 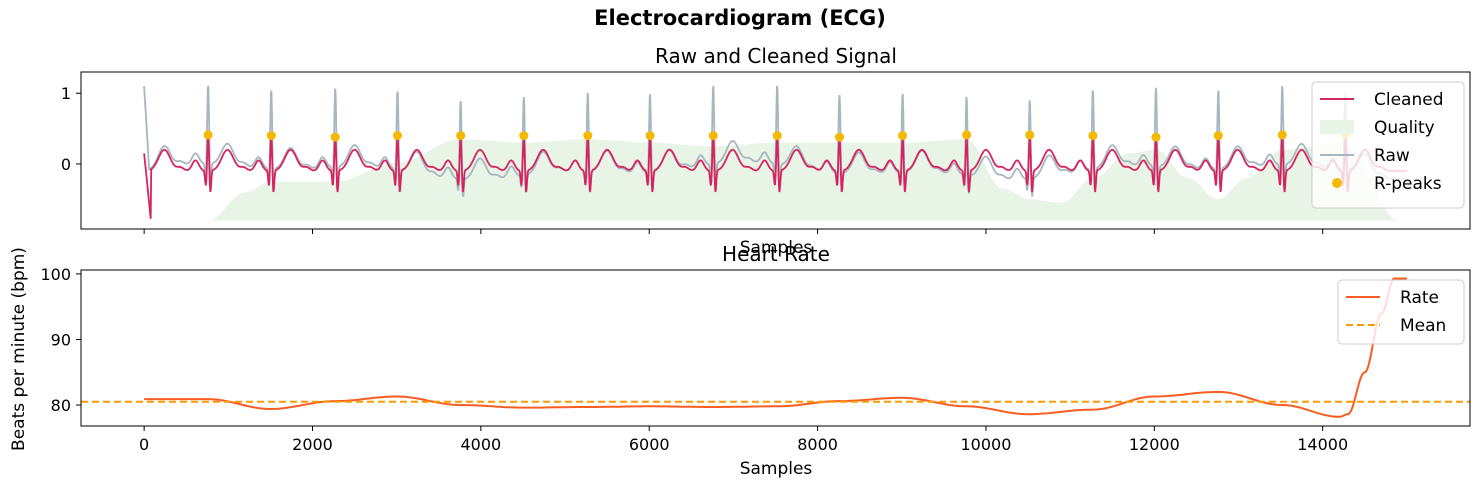 I want to click on legend-label-quality: Quality, so click(x=1404, y=128).